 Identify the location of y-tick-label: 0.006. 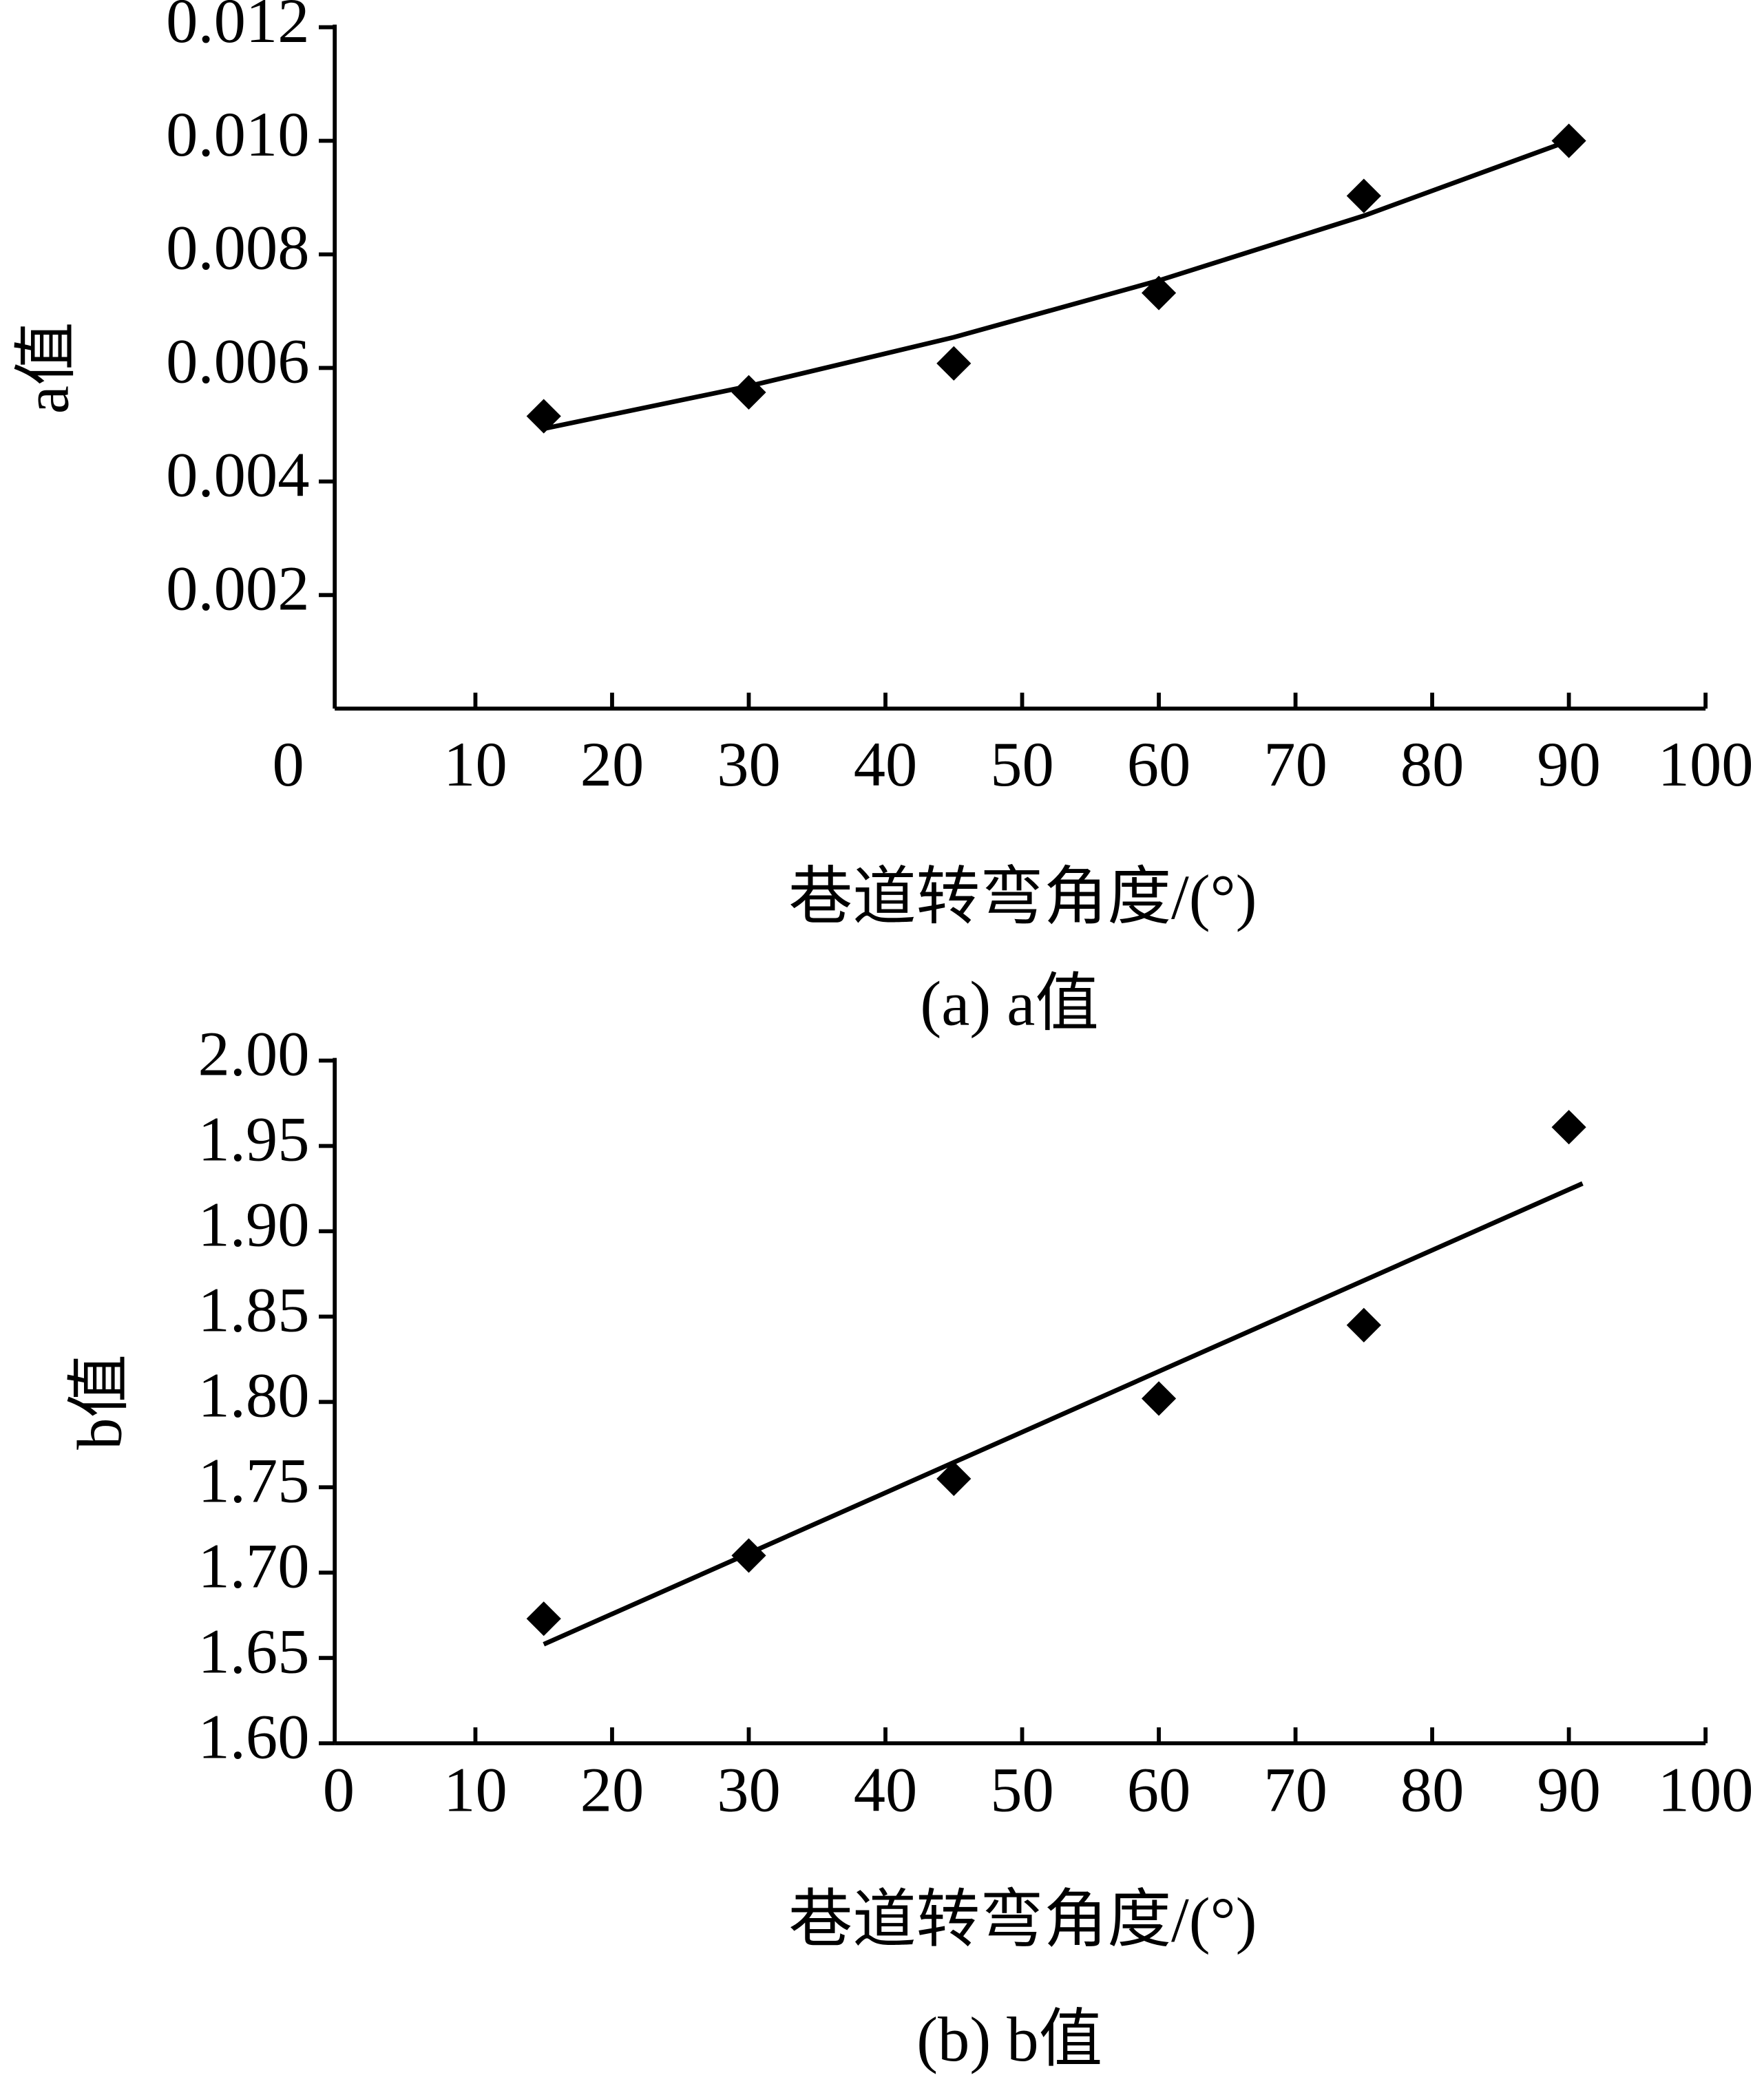
(237, 361).